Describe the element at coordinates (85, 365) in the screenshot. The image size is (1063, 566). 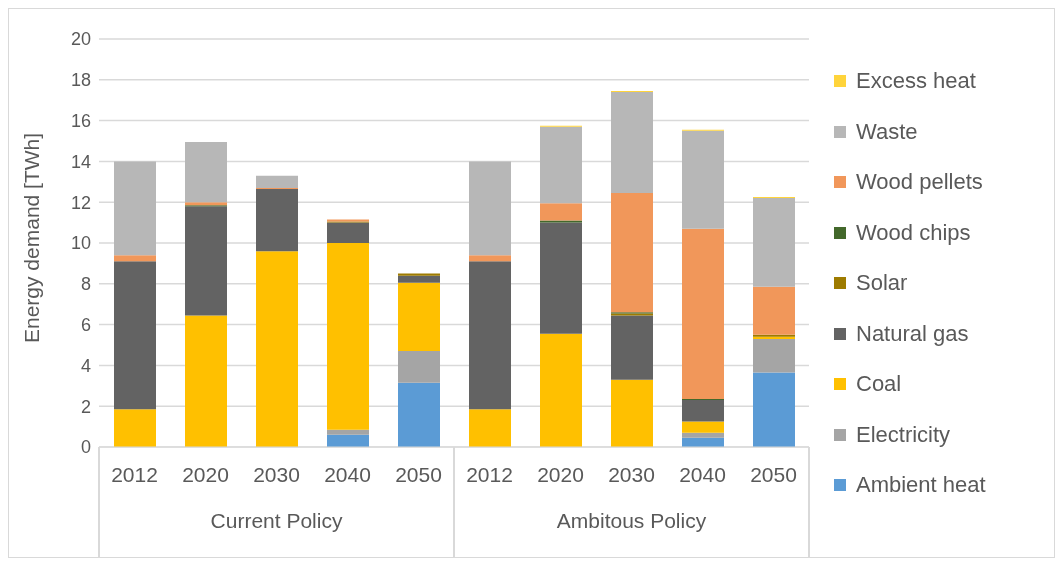
I see `y-tick-label: 4` at that location.